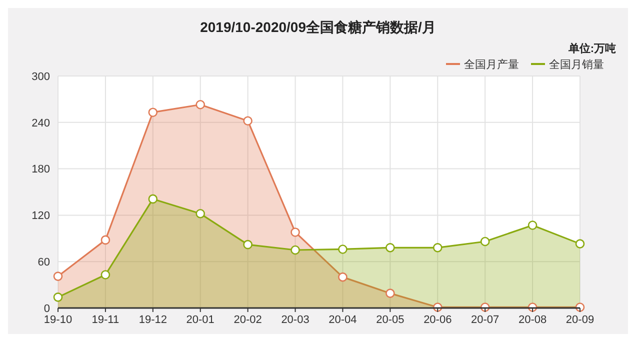 This screenshot has width=640, height=344. Describe the element at coordinates (485, 320) in the screenshot. I see `x-tick-label: 20-07` at that location.